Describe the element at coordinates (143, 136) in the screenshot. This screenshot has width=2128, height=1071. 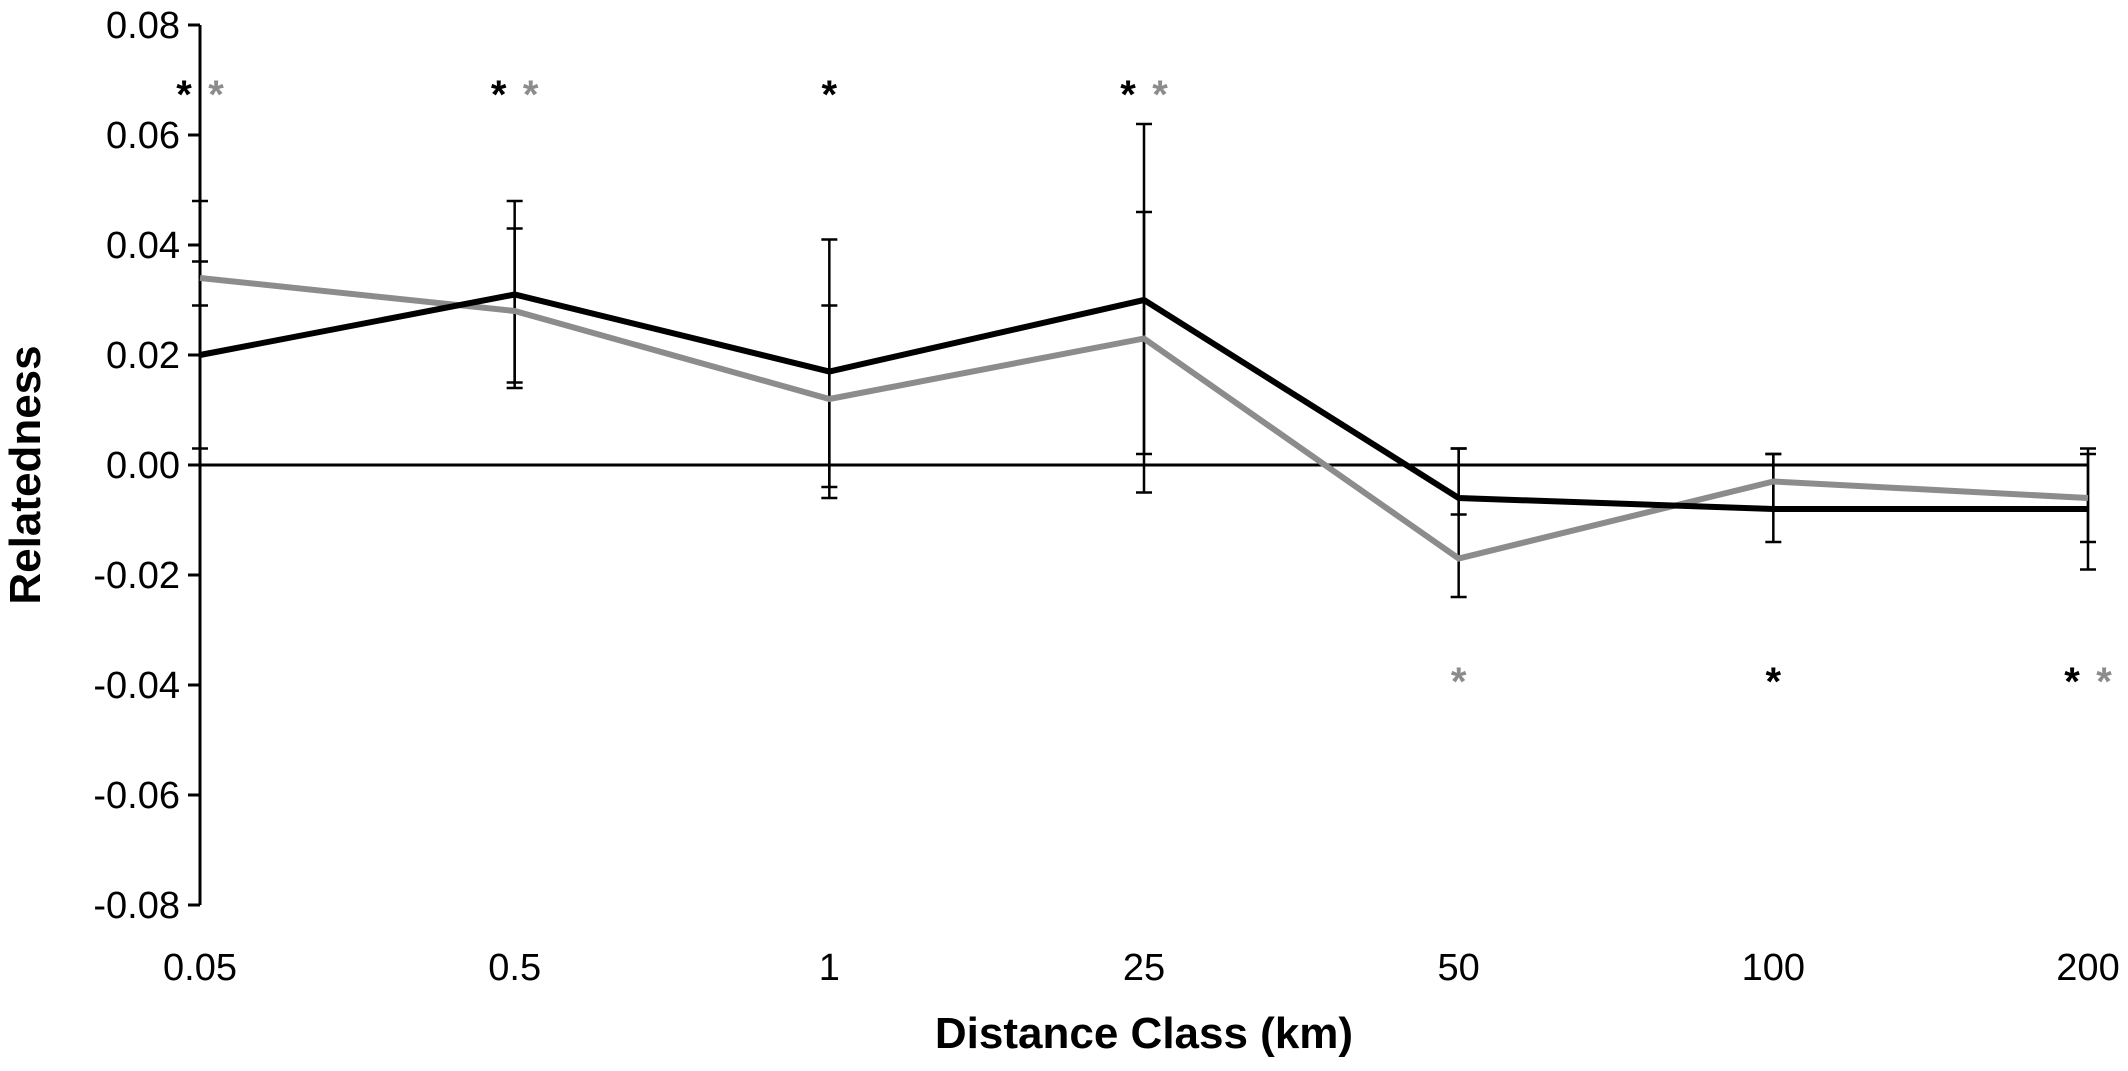
I see `y-tick-label: 0.06` at that location.